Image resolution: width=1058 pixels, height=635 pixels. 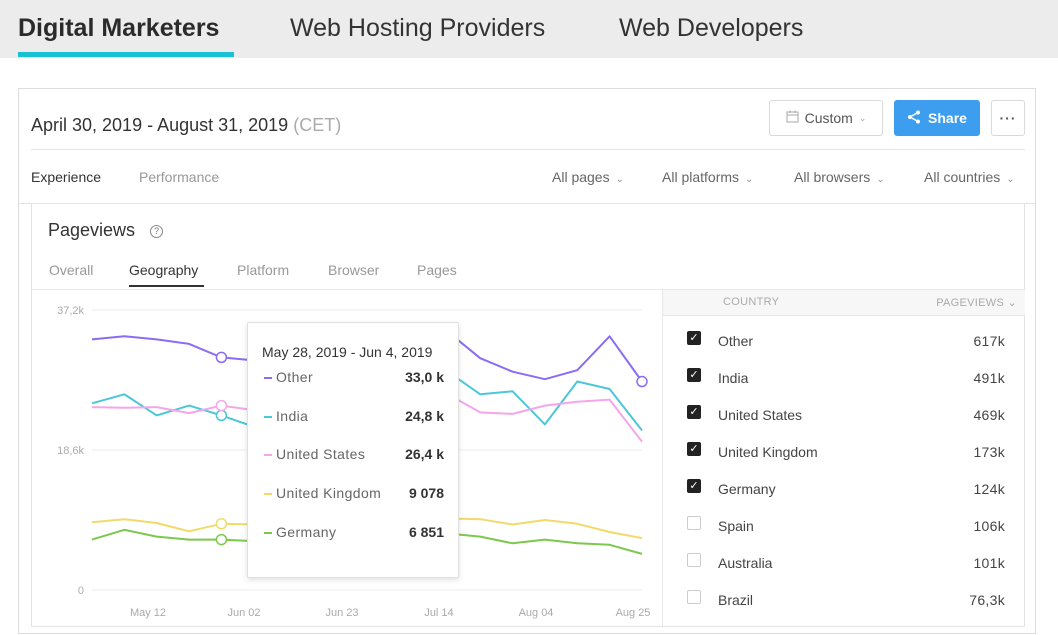 I want to click on filter-pages: All pages ⌄, so click(x=588, y=177).